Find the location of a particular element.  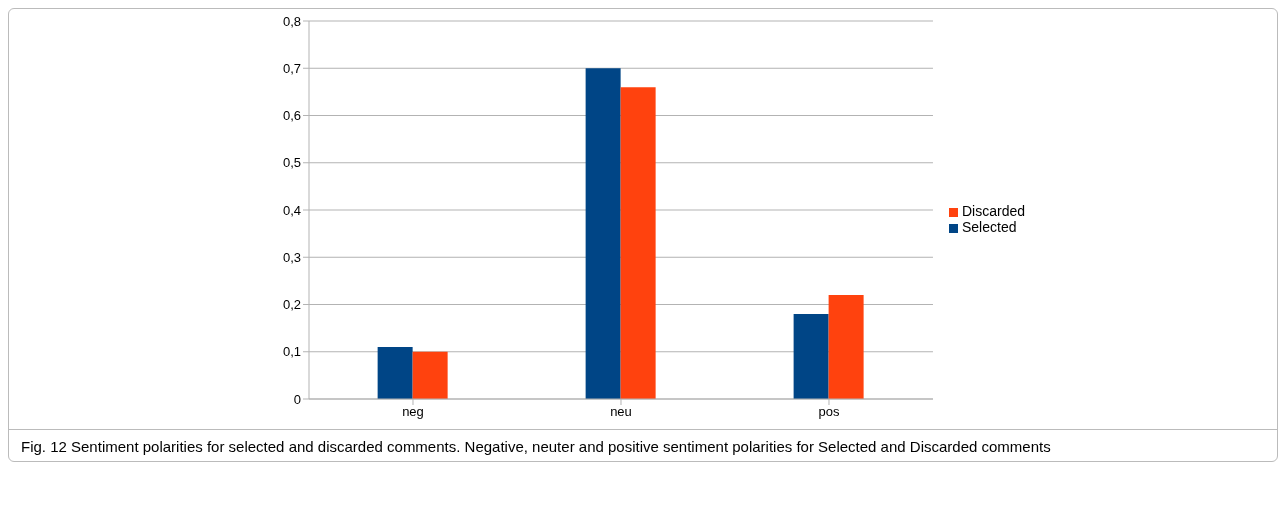

caption: Fig. 12 Sentiment polarities for selected and discarded comments. Negative, neuter and positive sentiment polarities for Selected and Discarded comments is located at coordinates (643, 442).